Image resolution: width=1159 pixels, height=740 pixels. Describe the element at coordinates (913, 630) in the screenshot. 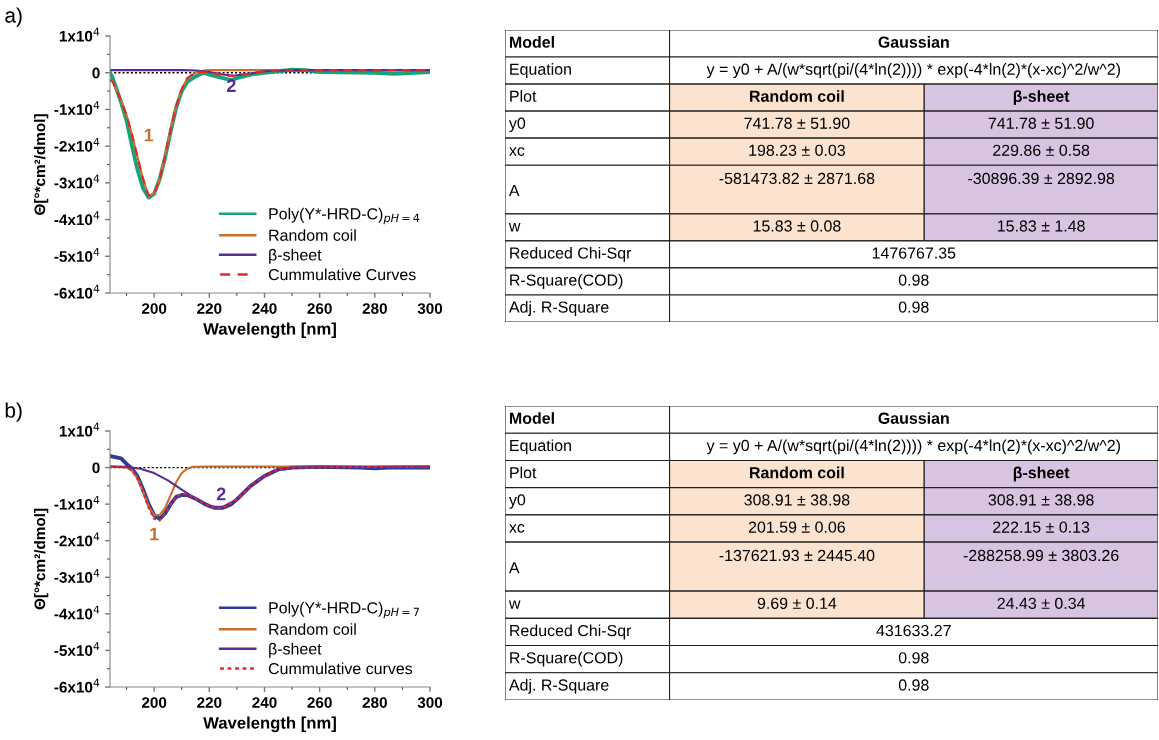

I see `text: 431633.27` at that location.